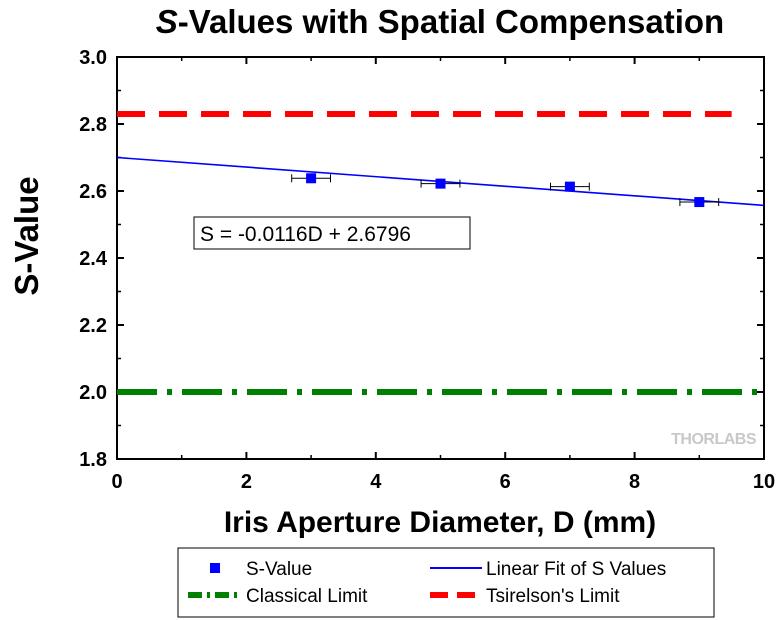 The image size is (780, 620). I want to click on y-tick-label: 1.8, so click(93, 460).